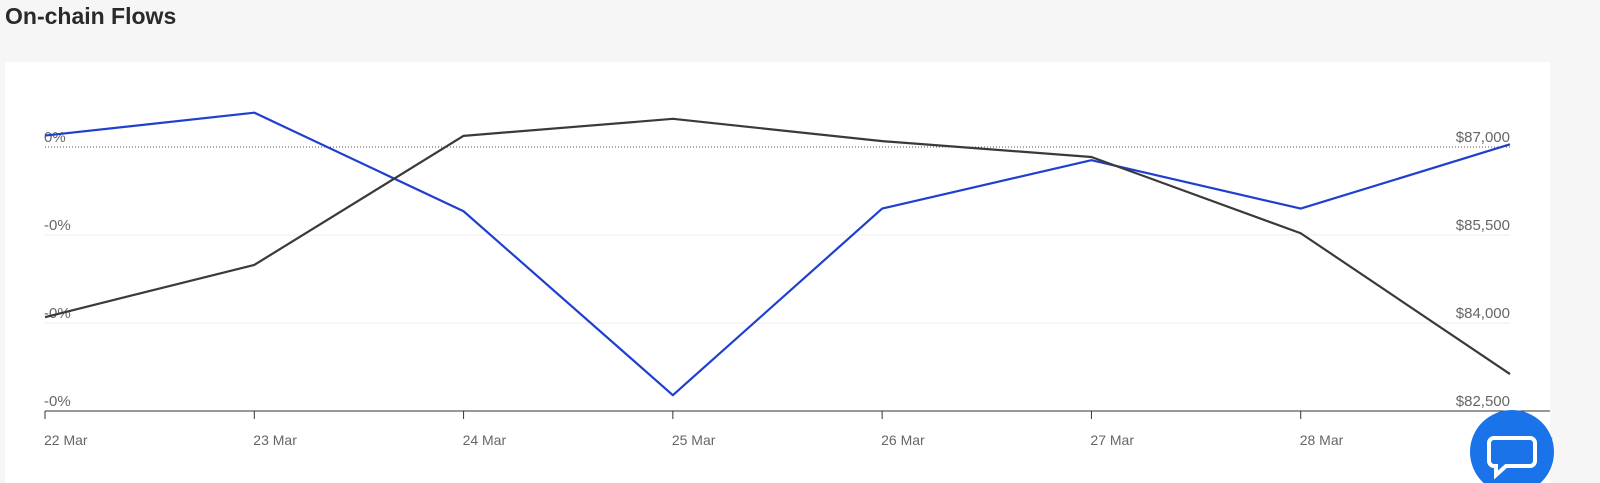 Image resolution: width=1600 pixels, height=483 pixels. Describe the element at coordinates (1512, 458) in the screenshot. I see `chat-icon` at that location.